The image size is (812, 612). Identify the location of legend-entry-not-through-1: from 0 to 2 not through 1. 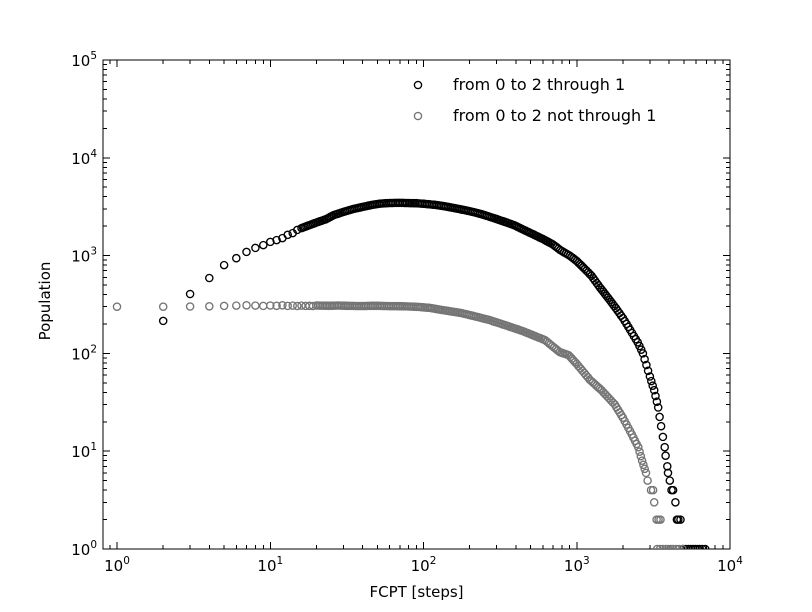
(534, 115).